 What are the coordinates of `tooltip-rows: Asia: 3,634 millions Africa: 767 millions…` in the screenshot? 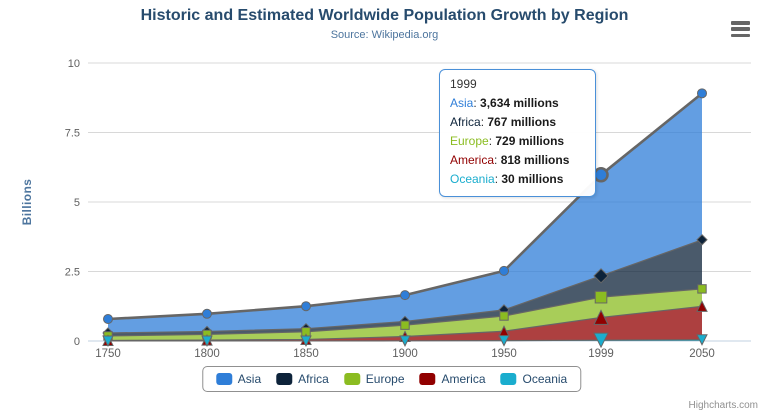 It's located at (517, 141).